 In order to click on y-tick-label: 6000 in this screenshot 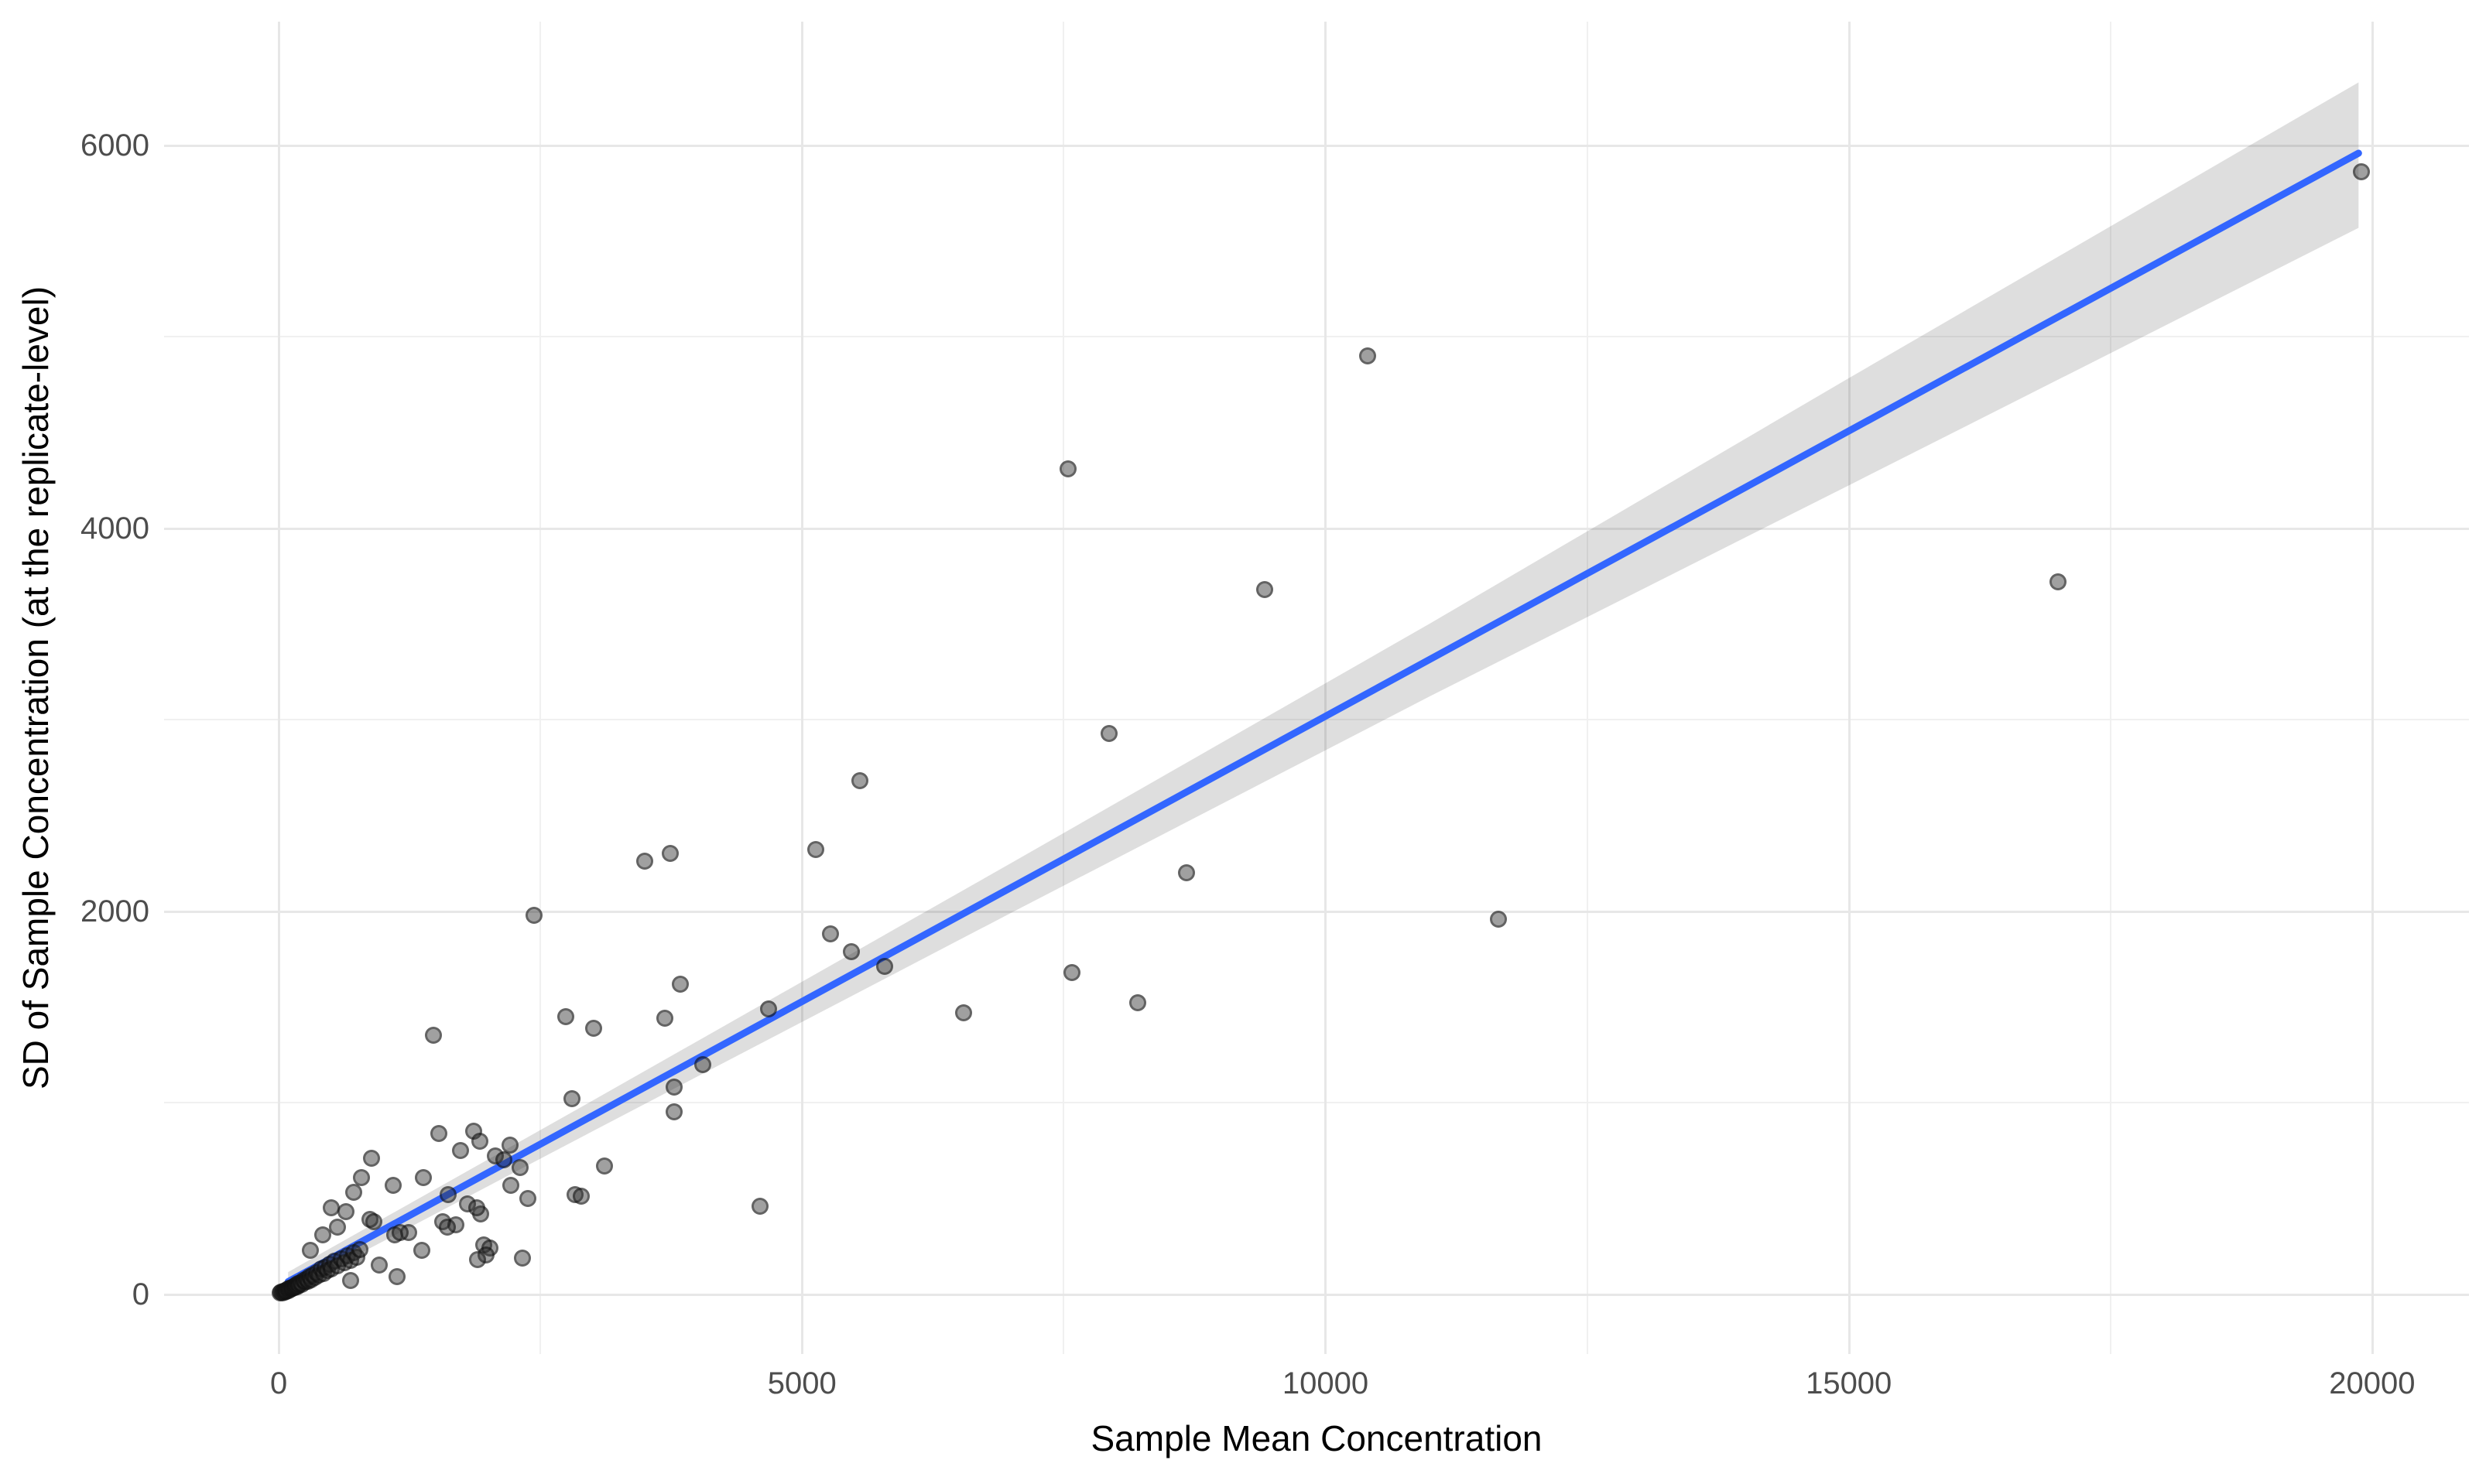, I will do `click(115, 145)`.